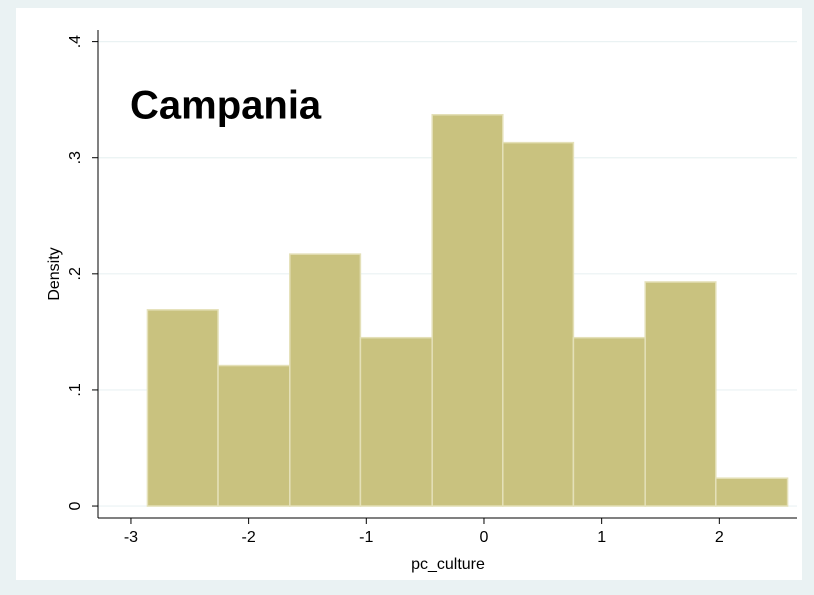 This screenshot has height=595, width=814. What do you see at coordinates (75, 505) in the screenshot?
I see `y-tick-label: 0` at bounding box center [75, 505].